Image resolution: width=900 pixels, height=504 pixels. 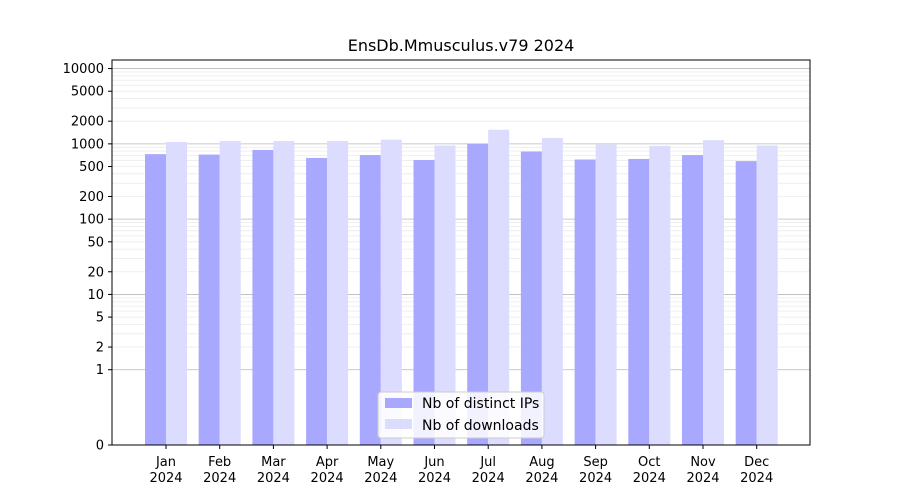 What do you see at coordinates (100, 446) in the screenshot?
I see `y-tick-label: 0` at bounding box center [100, 446].